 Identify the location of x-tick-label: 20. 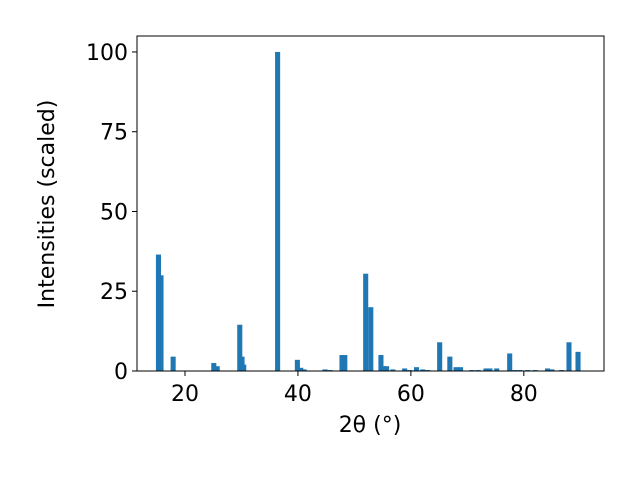
(185, 394).